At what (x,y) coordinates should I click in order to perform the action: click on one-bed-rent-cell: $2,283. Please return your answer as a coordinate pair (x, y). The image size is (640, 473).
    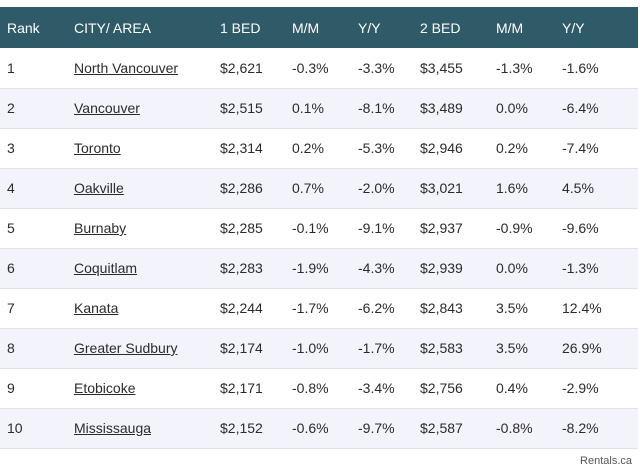
    Looking at the image, I should click on (241, 268).